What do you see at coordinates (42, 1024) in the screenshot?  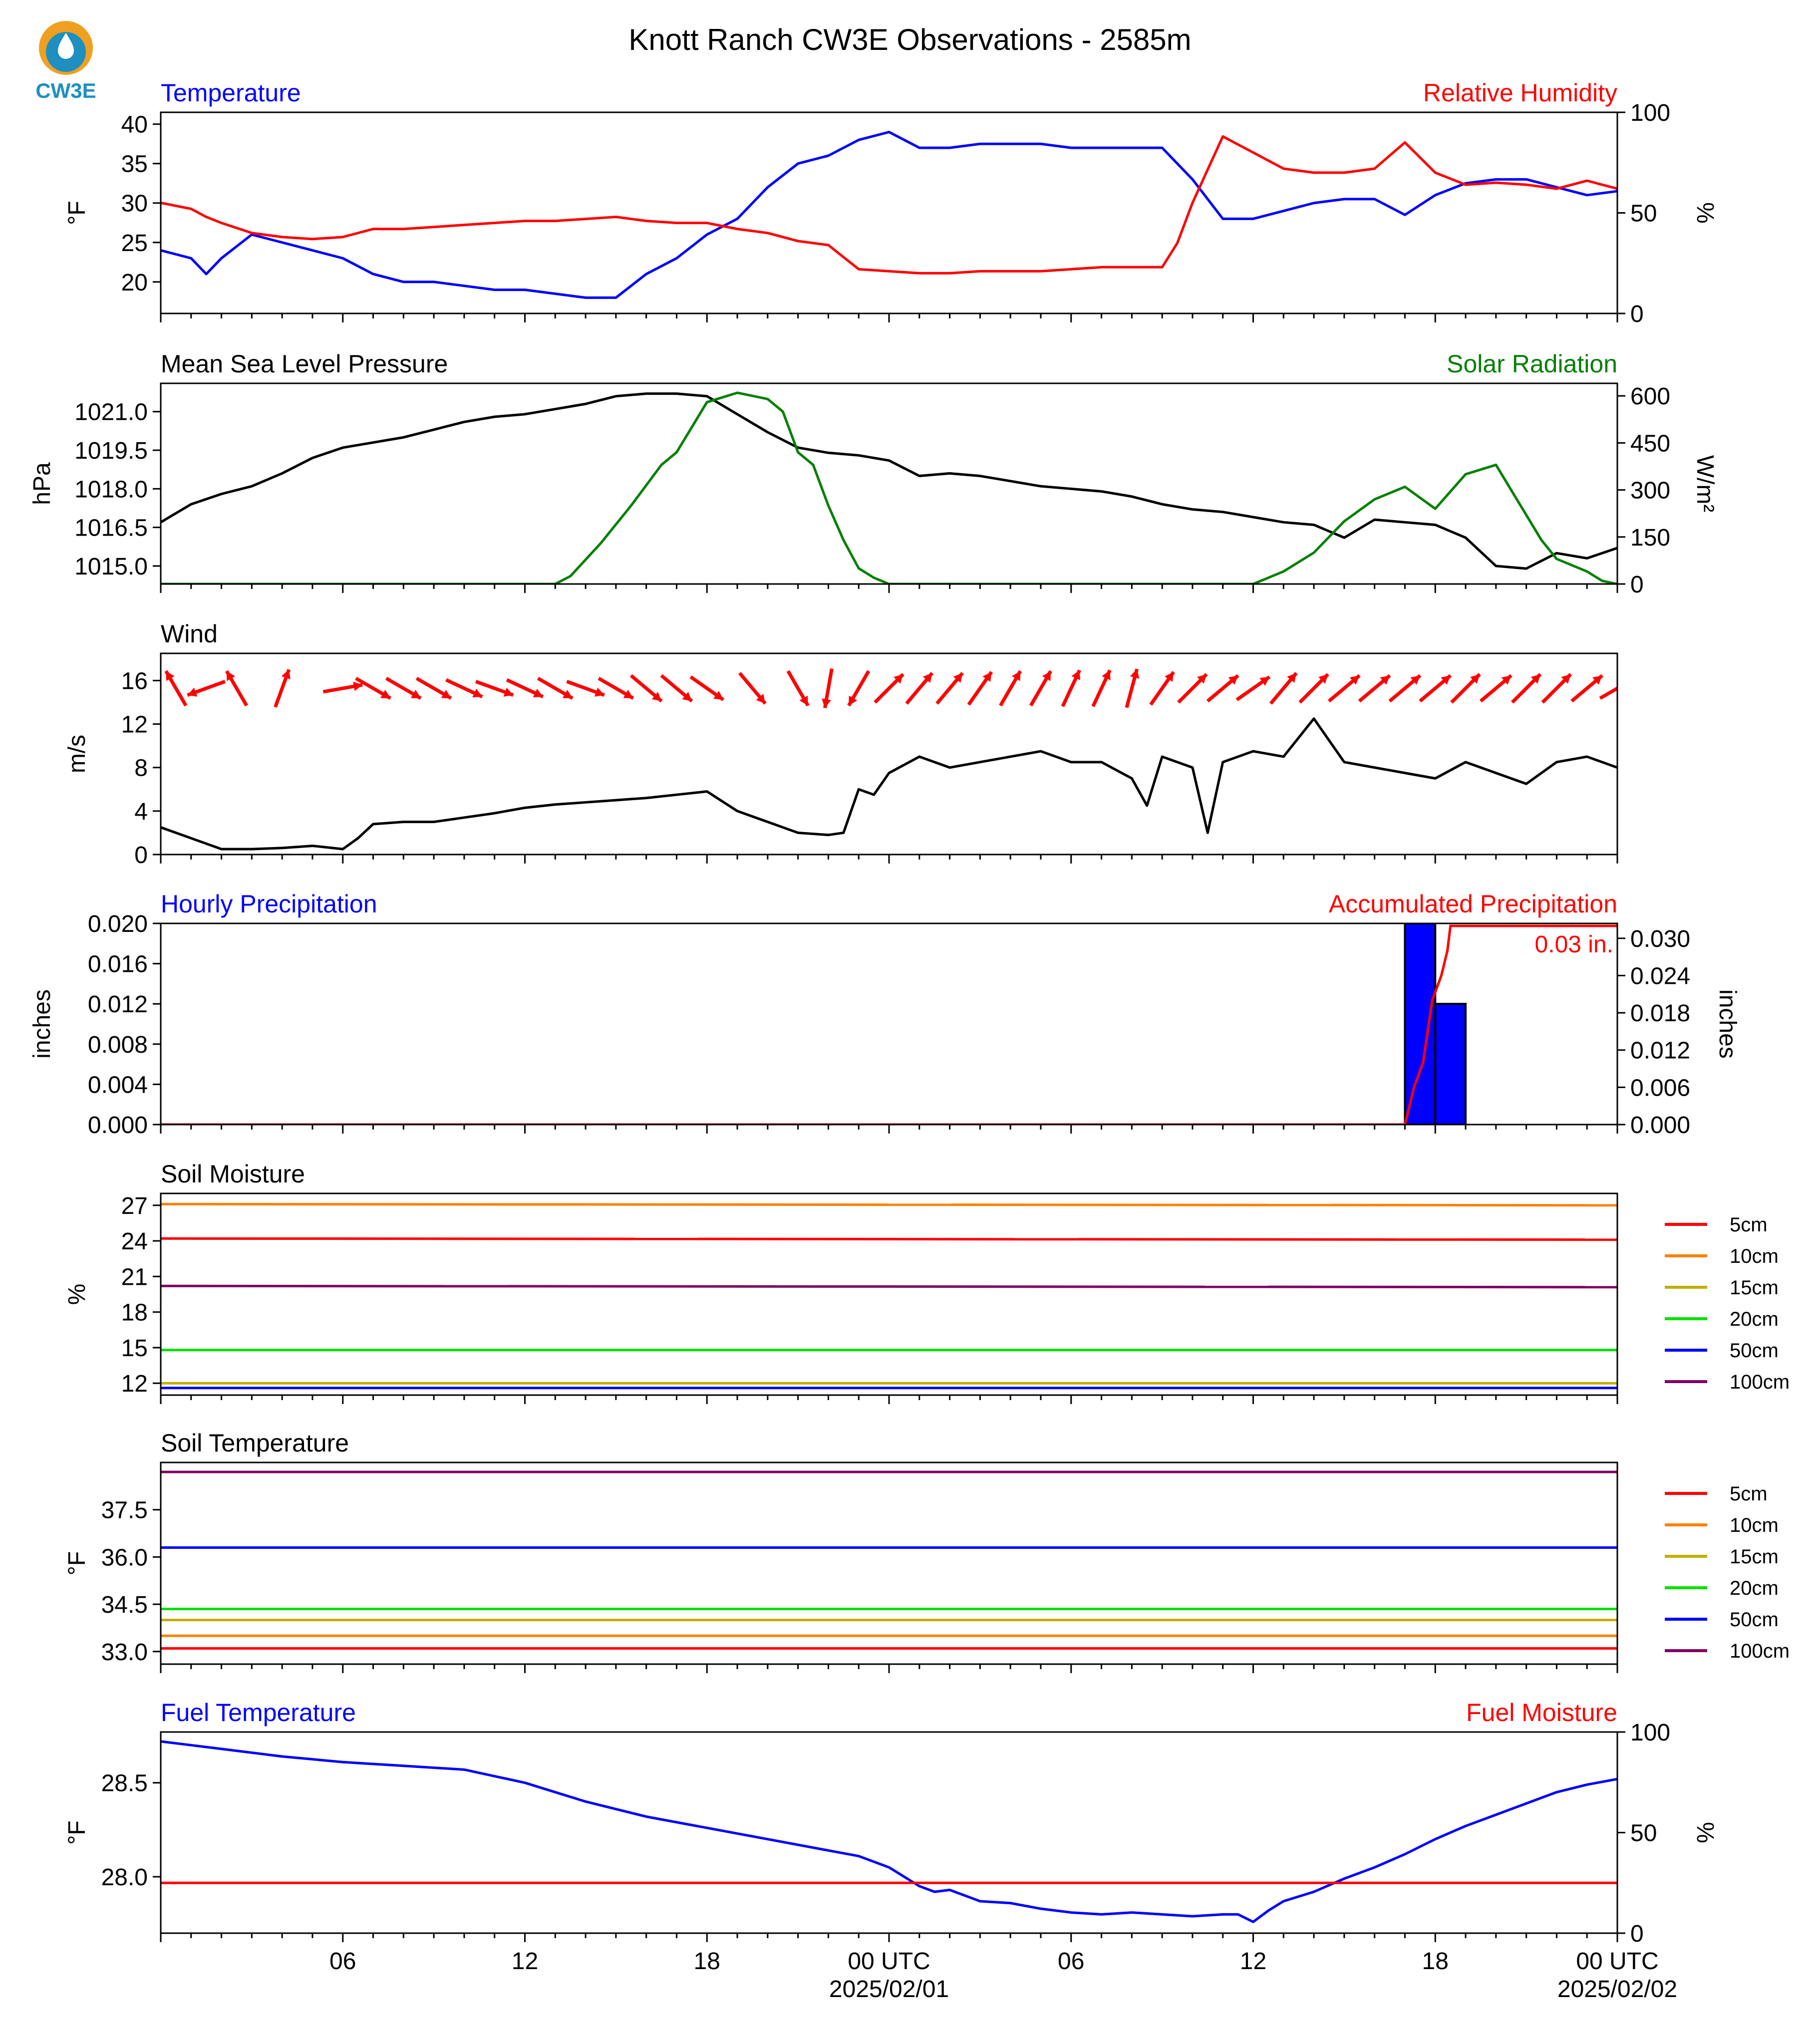 I see `y-axis-label-left: inches` at bounding box center [42, 1024].